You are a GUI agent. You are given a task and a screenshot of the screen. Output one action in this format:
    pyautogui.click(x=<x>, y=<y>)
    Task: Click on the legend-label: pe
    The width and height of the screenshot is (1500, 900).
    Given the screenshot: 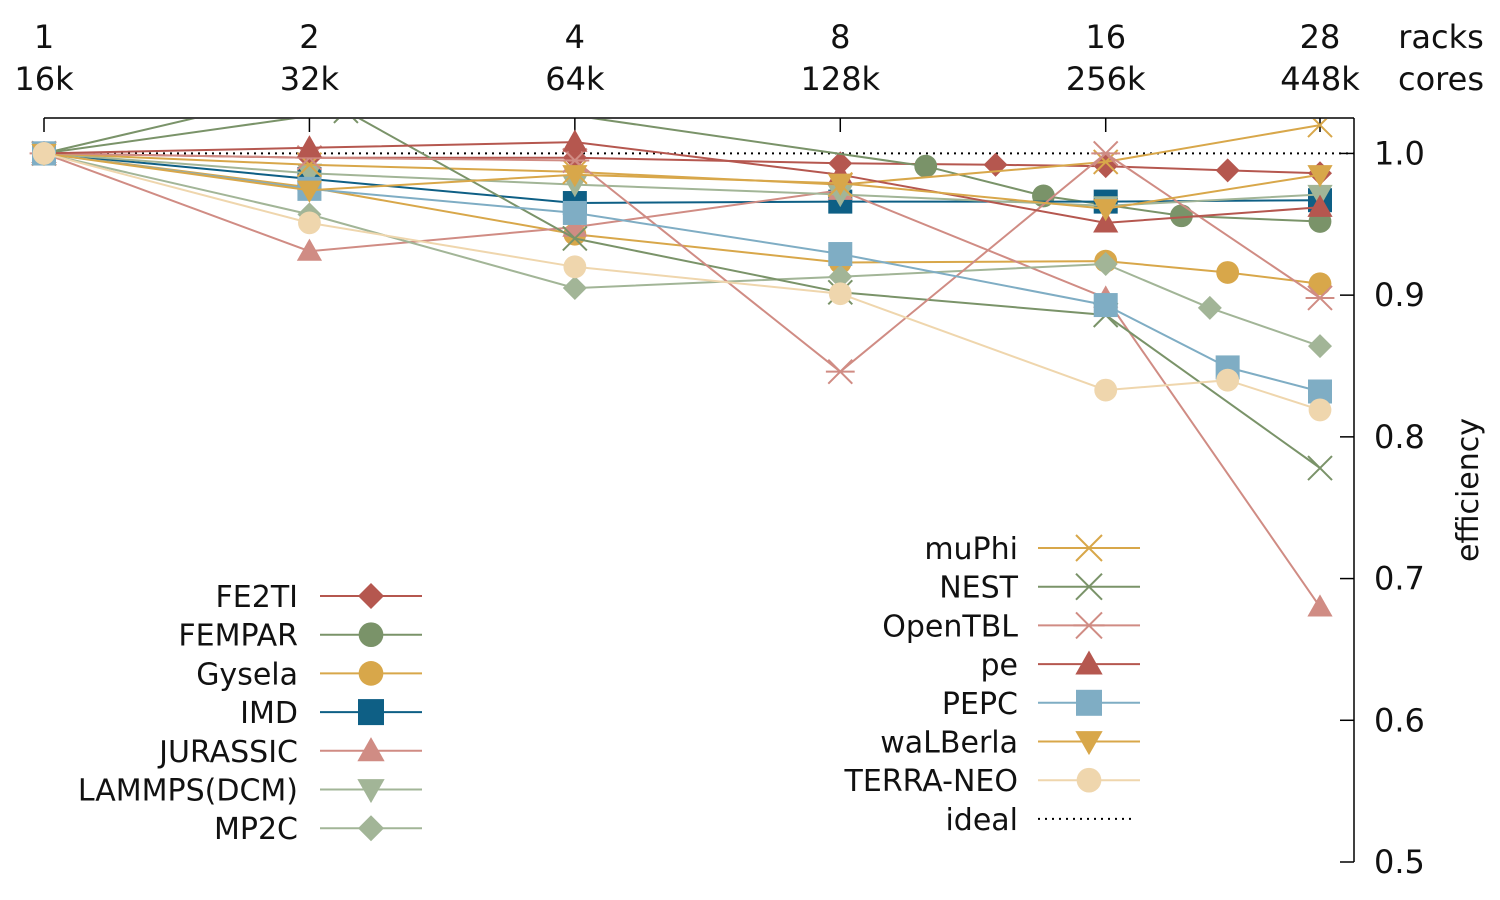 What is the action you would take?
    pyautogui.click(x=1000, y=665)
    